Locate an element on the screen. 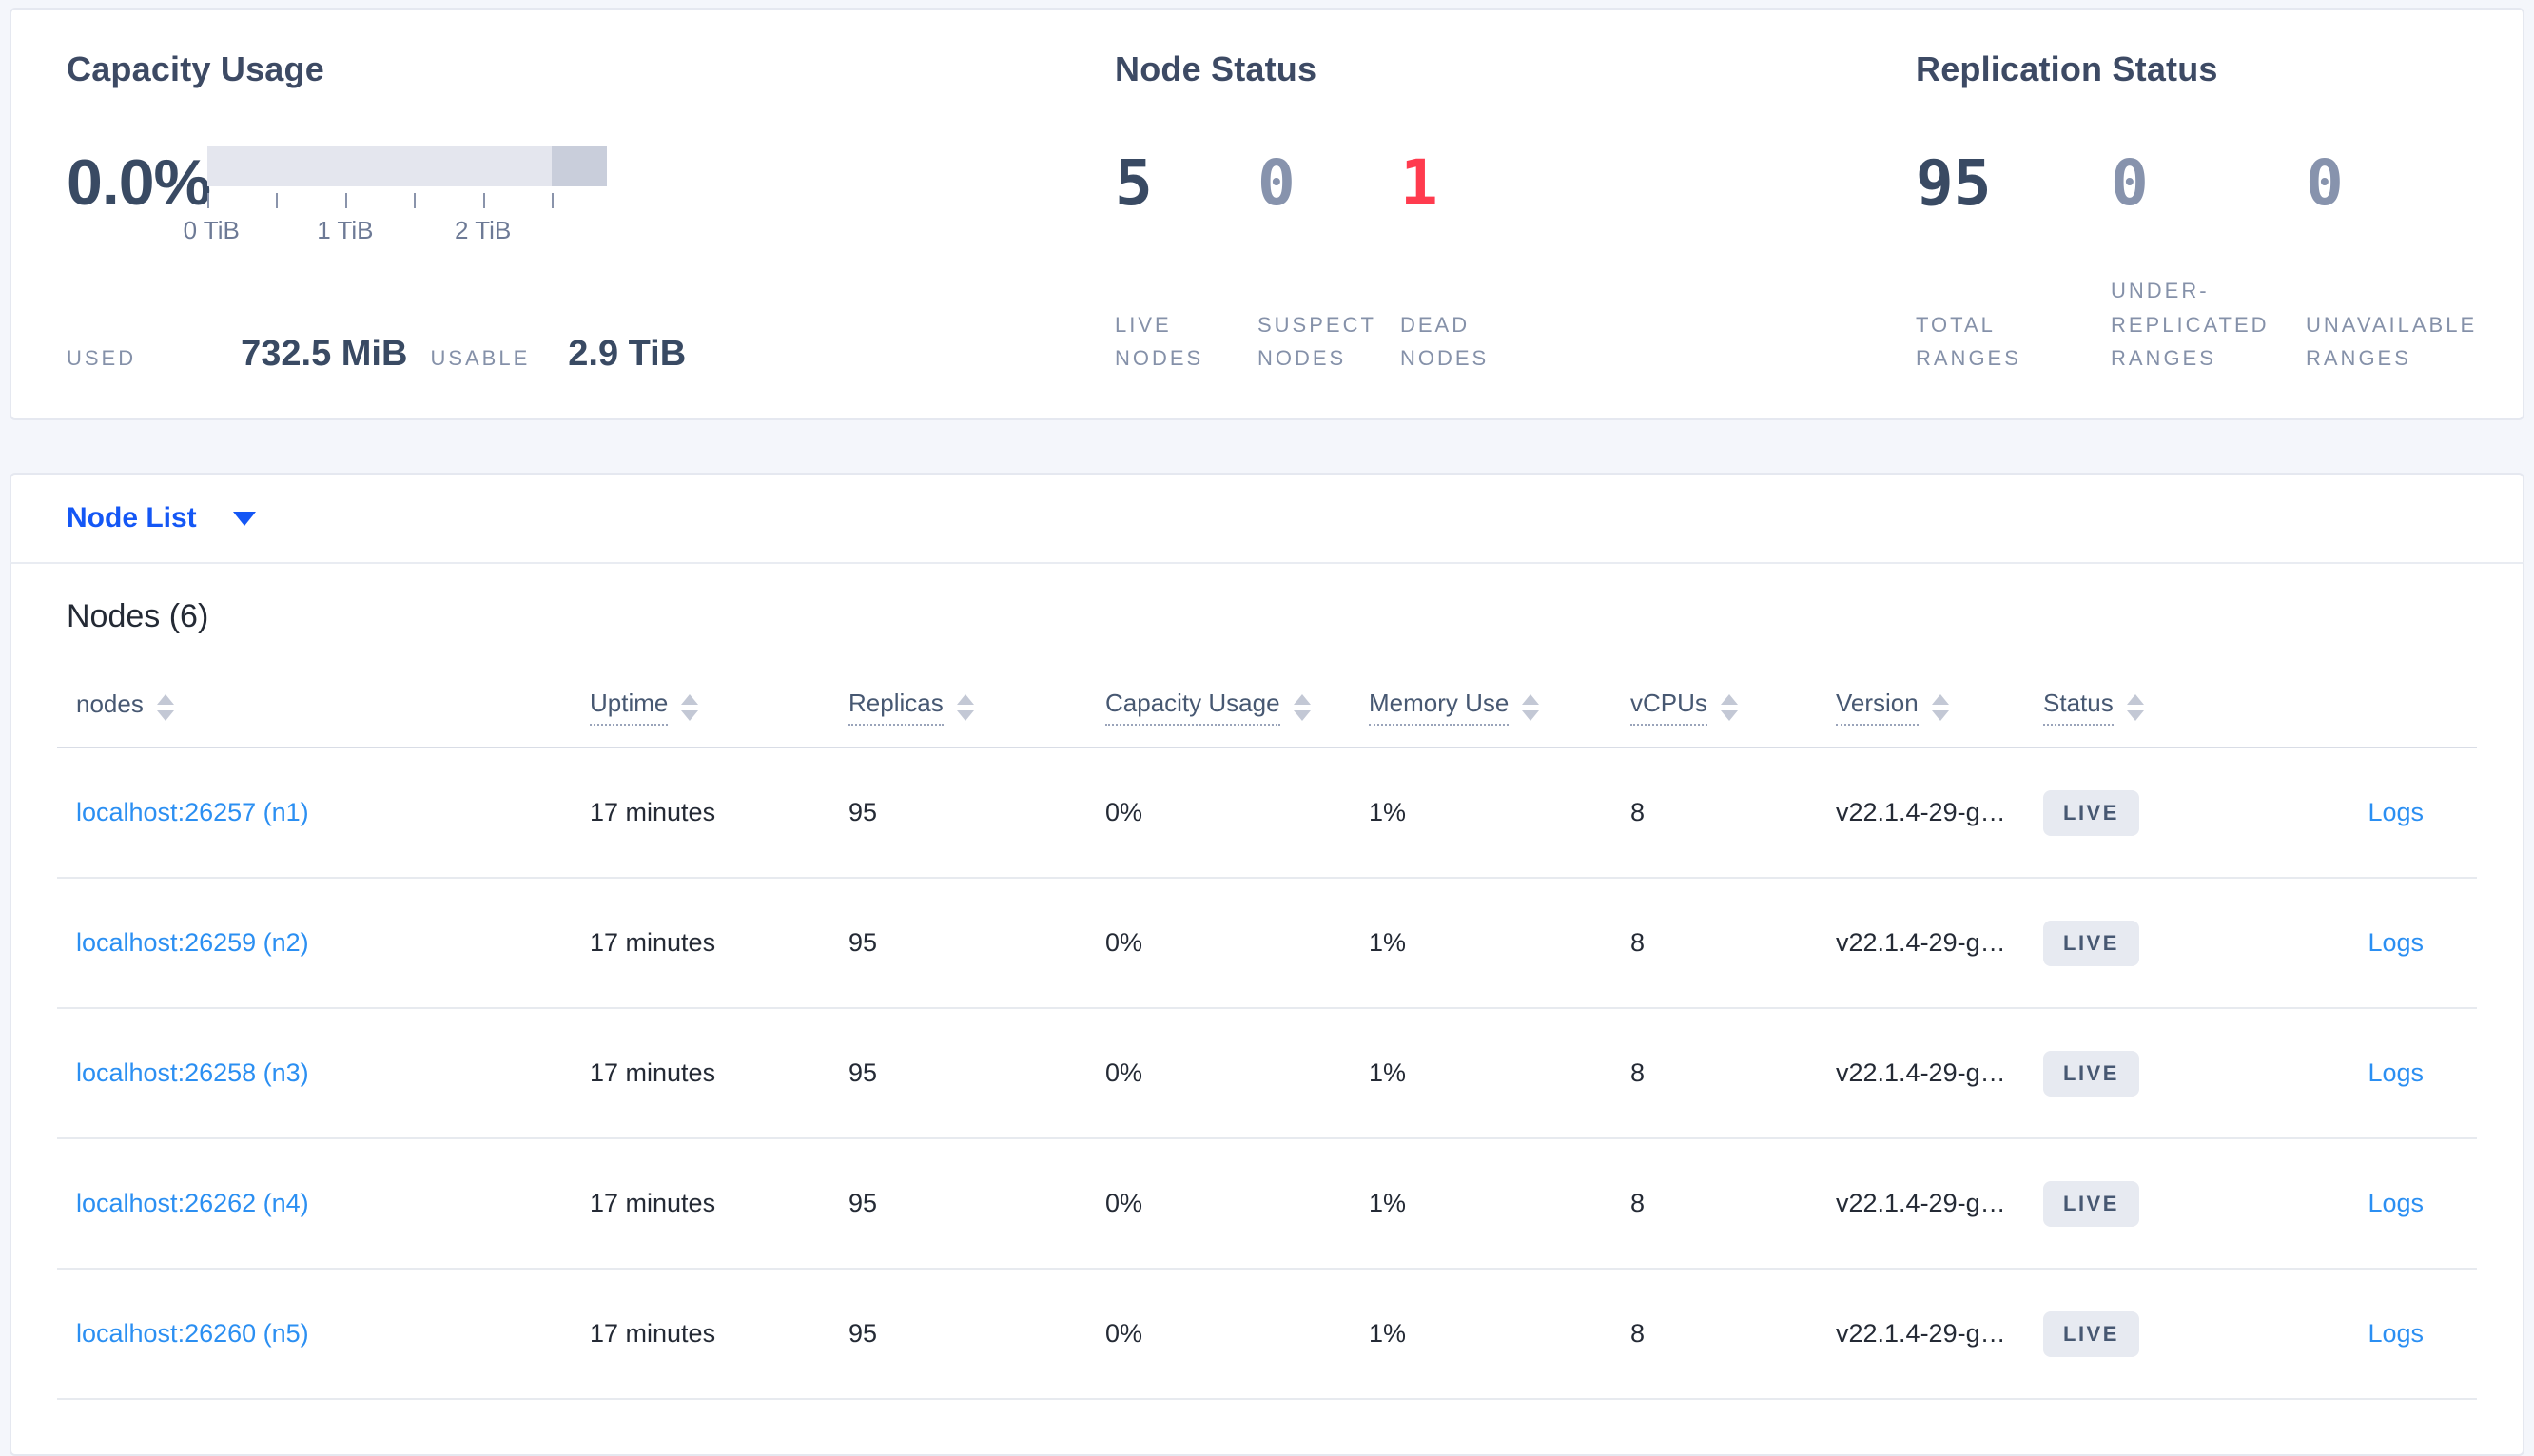  capacity-axis-labels: 0 TiB 1 TiB 2 TiB is located at coordinates (395, 230).